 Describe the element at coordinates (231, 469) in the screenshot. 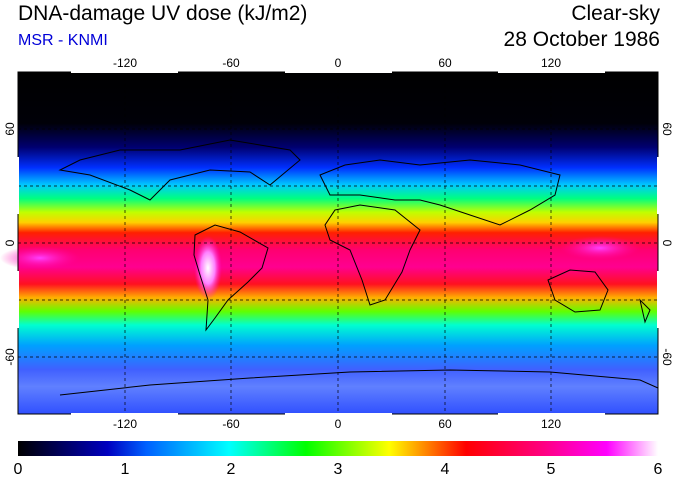

I see `colorbar-label: 2` at that location.